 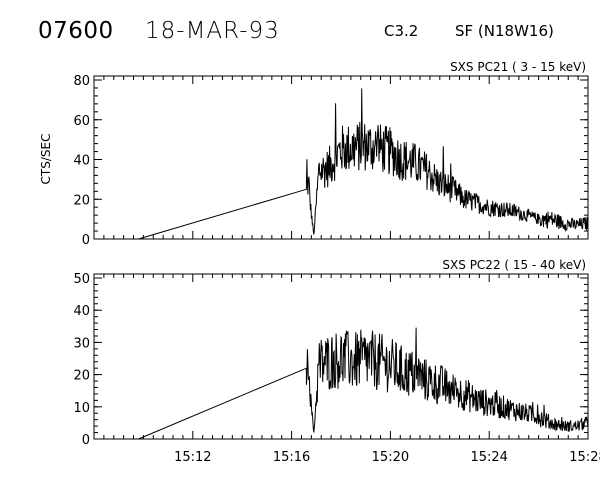 What do you see at coordinates (192, 457) in the screenshot?
I see `x-tick-label: 15:12` at bounding box center [192, 457].